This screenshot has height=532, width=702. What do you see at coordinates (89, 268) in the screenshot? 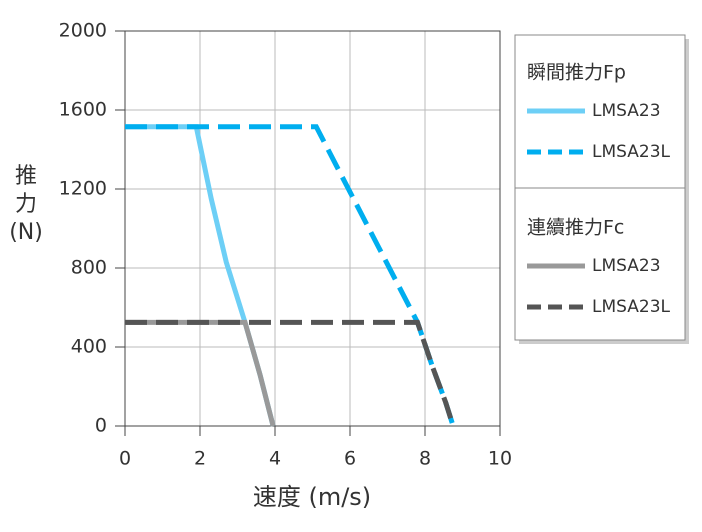
I see `y-tick-label: 800` at bounding box center [89, 268].